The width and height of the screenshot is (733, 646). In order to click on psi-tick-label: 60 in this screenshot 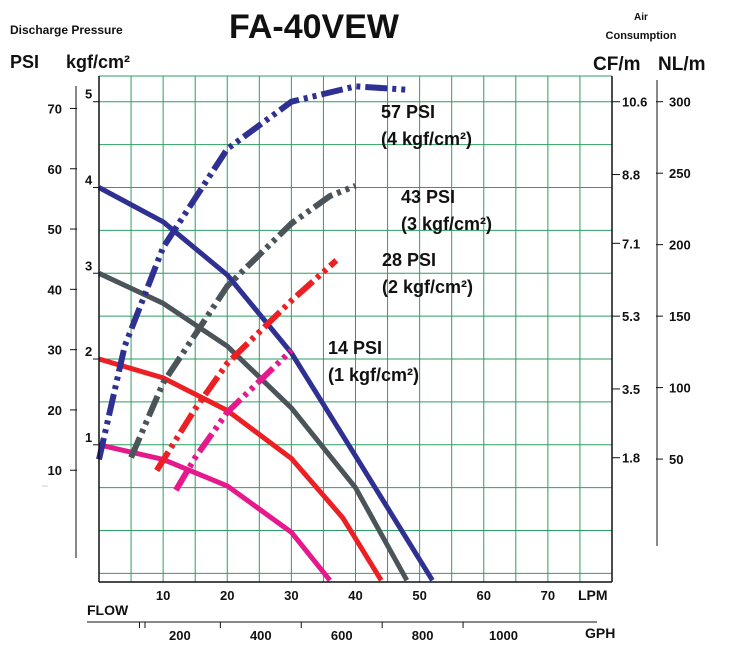, I will do `click(55, 169)`.